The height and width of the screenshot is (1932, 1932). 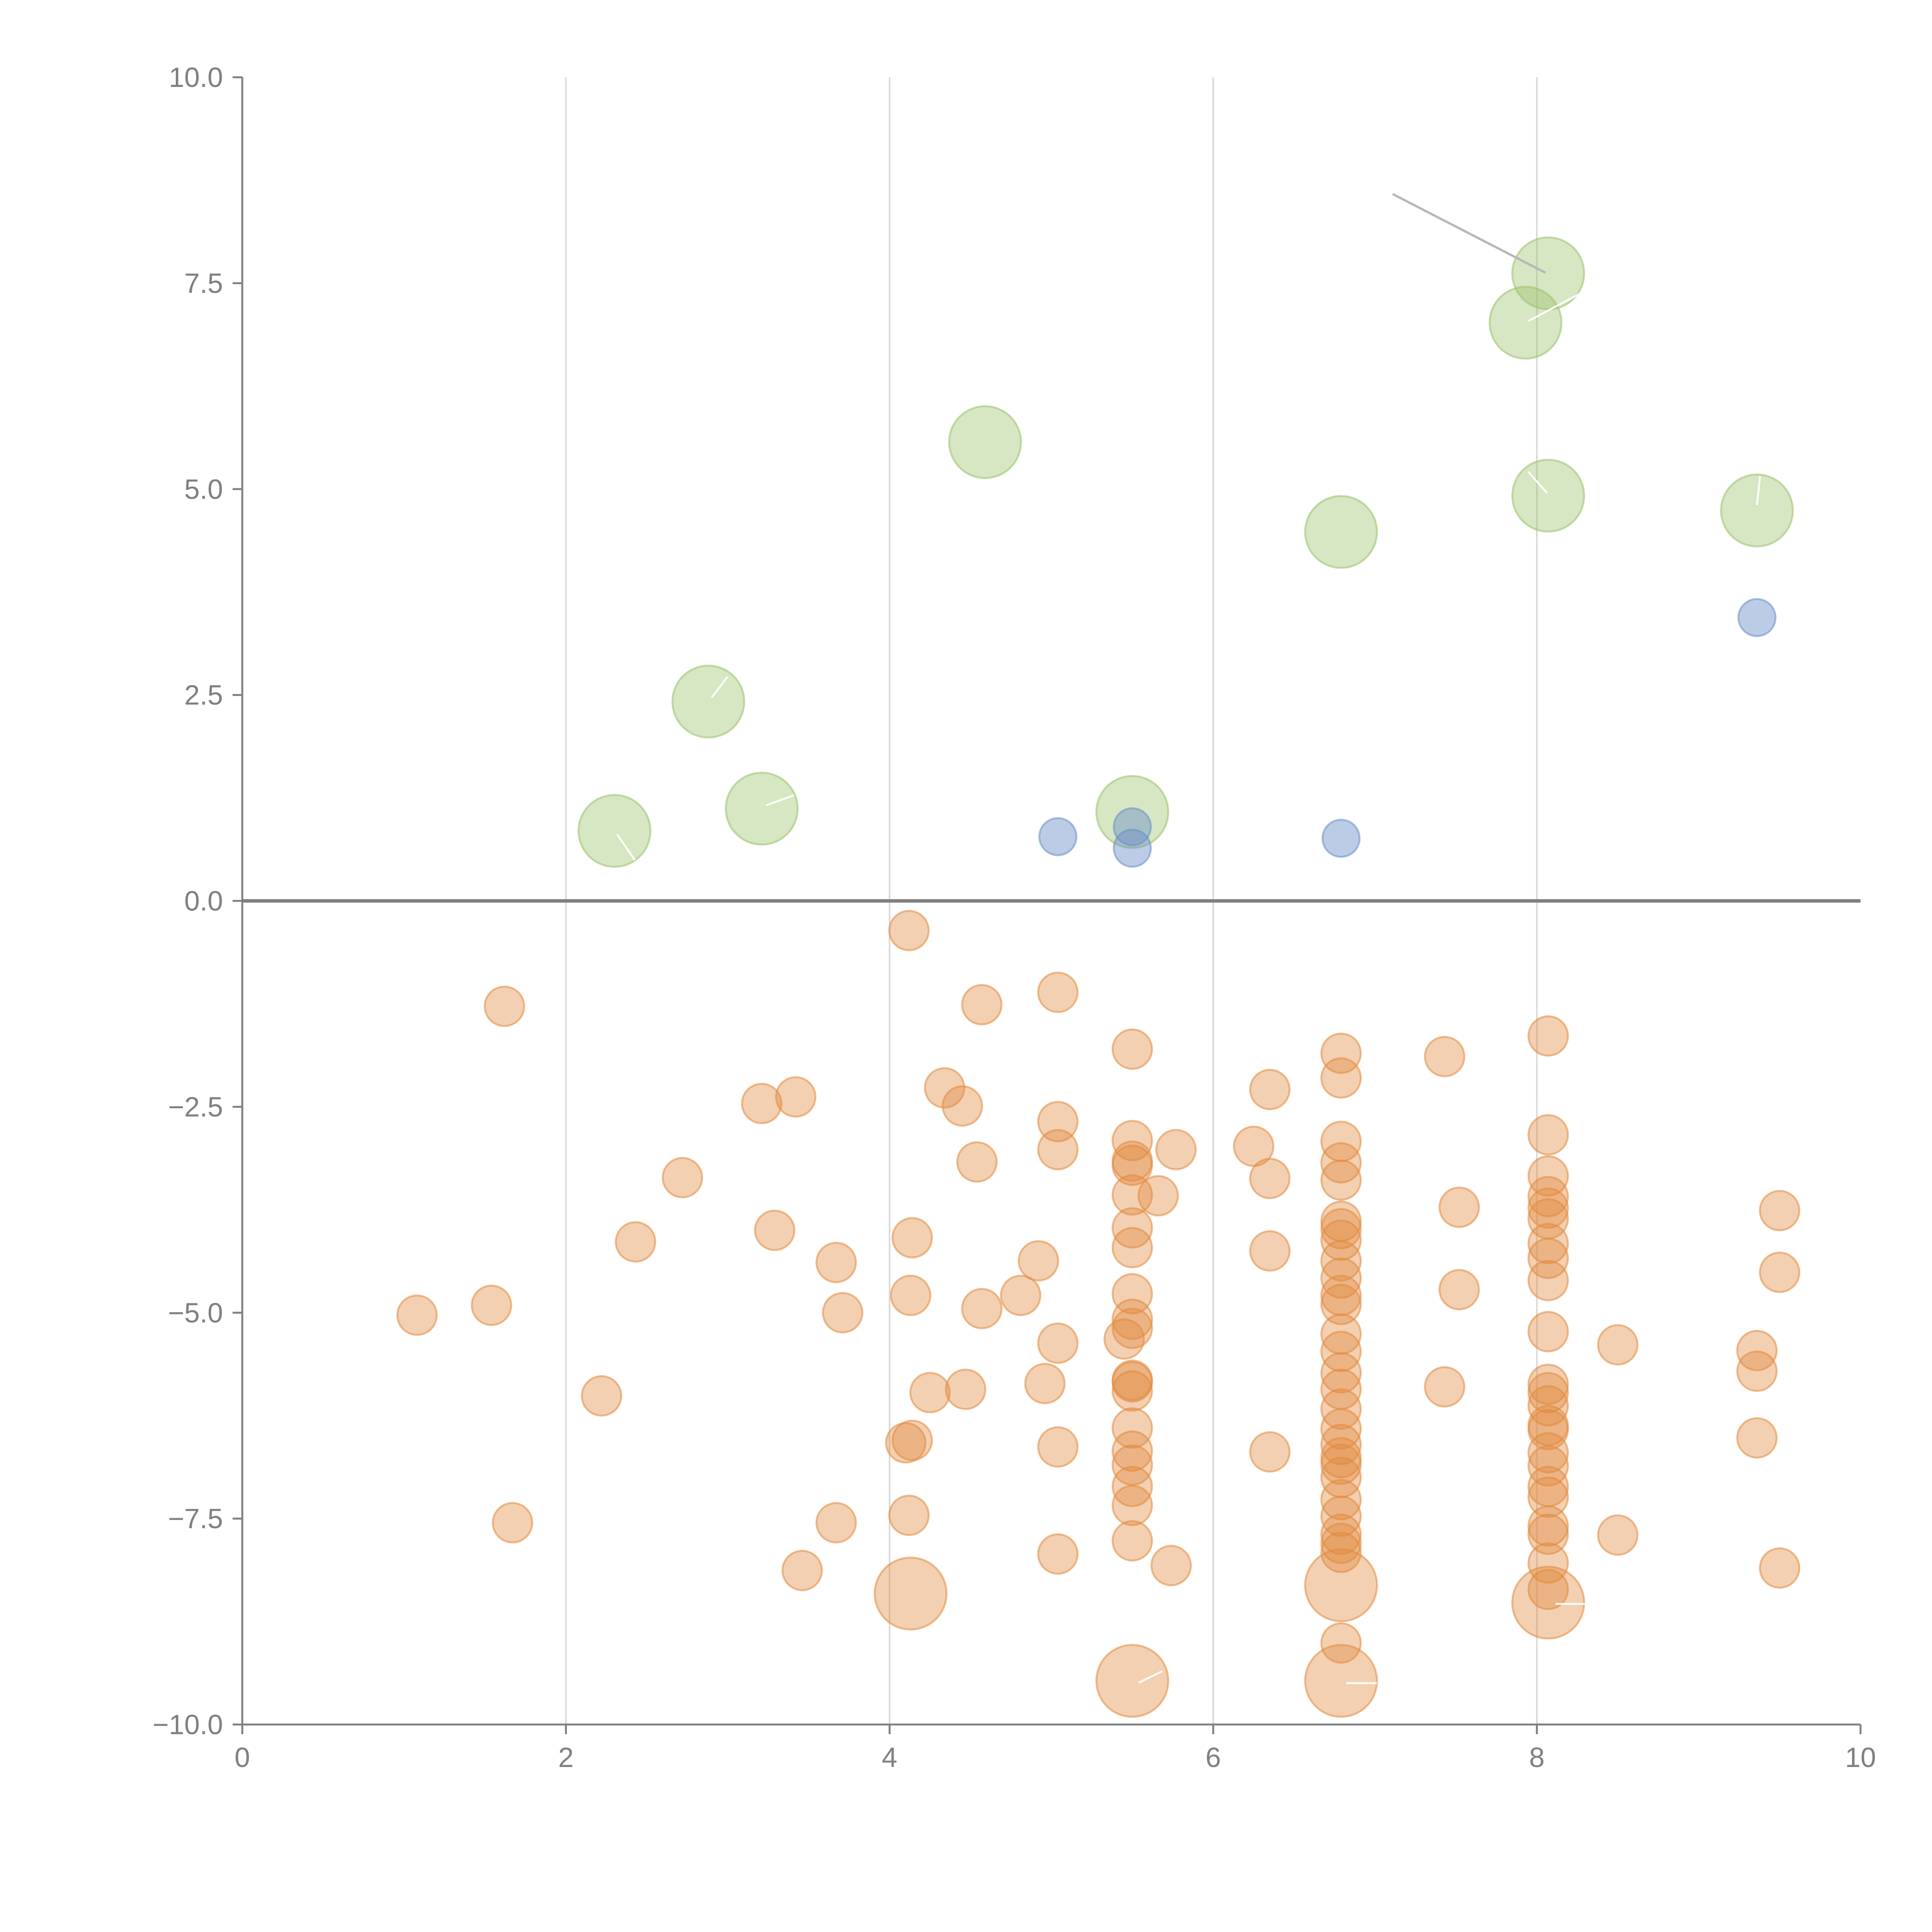 I want to click on y-tick-label: −2.5, so click(x=196, y=1107).